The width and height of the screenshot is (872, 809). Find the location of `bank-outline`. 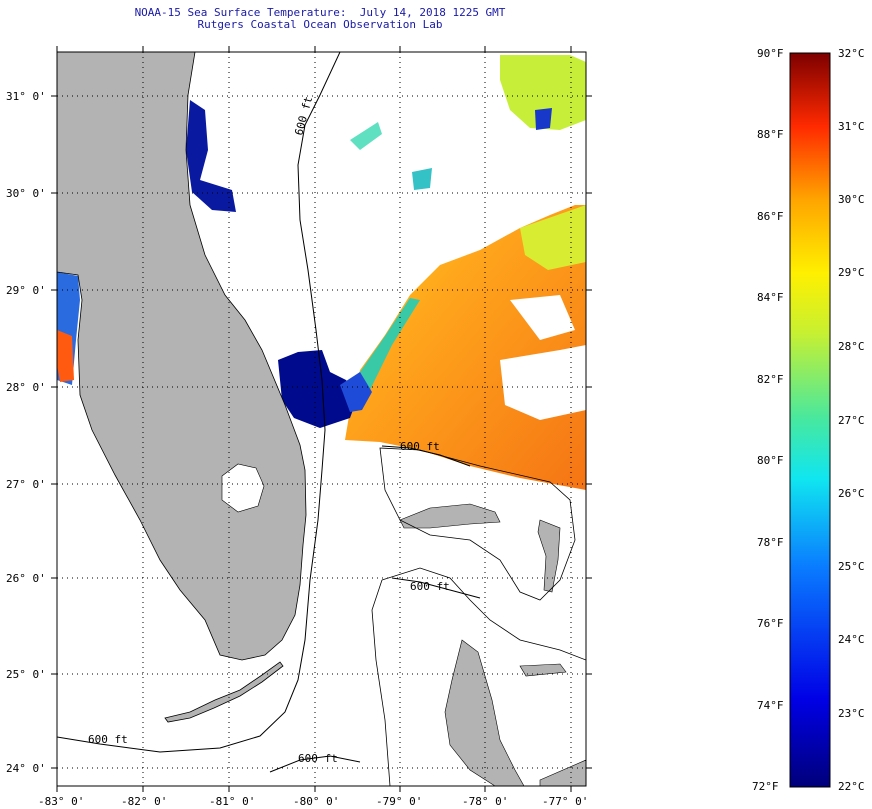

bank-outline is located at coordinates (477, 524).